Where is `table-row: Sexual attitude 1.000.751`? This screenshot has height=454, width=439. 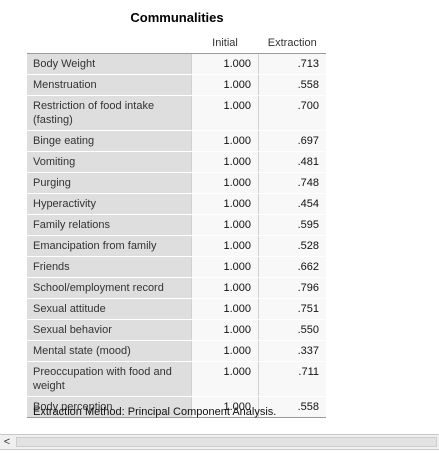
table-row: Sexual attitude 1.000.751 is located at coordinates (176, 309).